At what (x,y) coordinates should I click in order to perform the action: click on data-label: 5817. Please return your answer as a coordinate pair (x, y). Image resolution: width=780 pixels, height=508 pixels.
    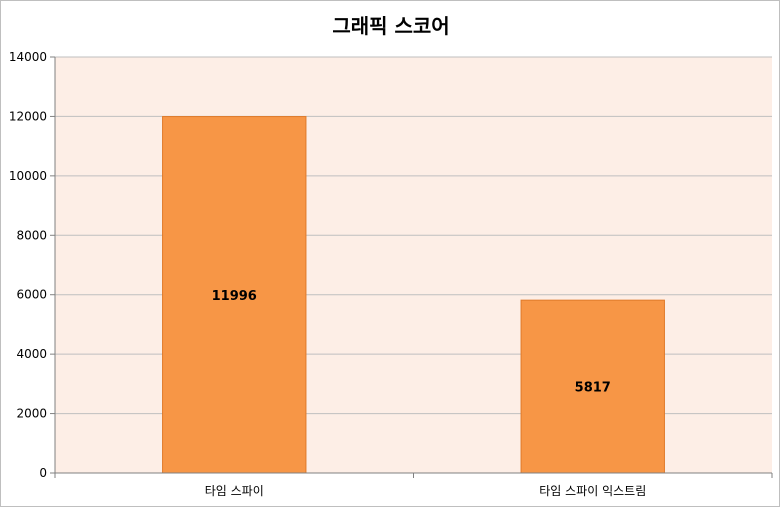
    Looking at the image, I should click on (593, 388).